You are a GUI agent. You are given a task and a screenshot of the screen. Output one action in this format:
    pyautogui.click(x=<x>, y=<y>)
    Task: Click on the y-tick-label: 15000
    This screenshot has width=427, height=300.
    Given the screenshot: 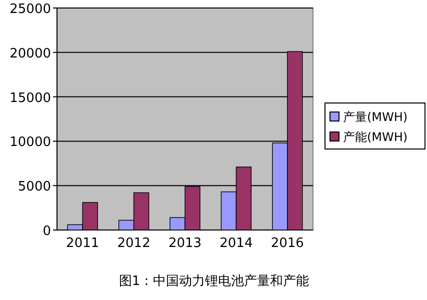 What is the action you would take?
    pyautogui.click(x=30, y=98)
    